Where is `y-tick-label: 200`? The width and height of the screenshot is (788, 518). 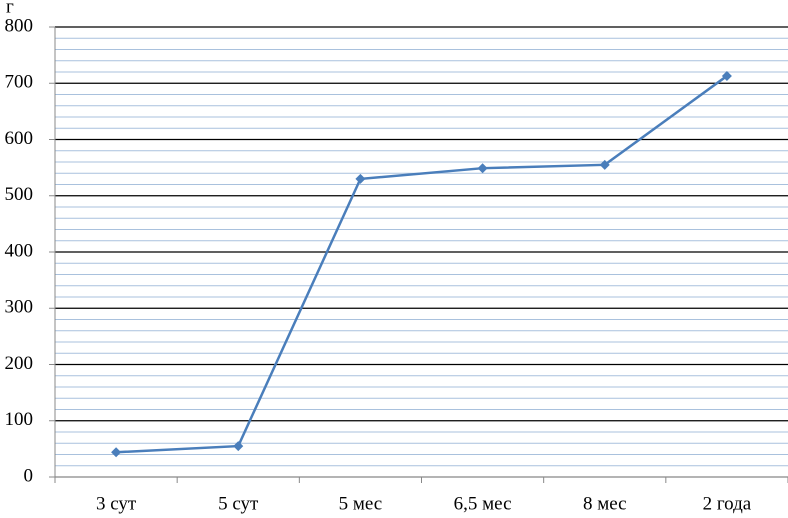
y-tick-label: 200 is located at coordinates (19, 363).